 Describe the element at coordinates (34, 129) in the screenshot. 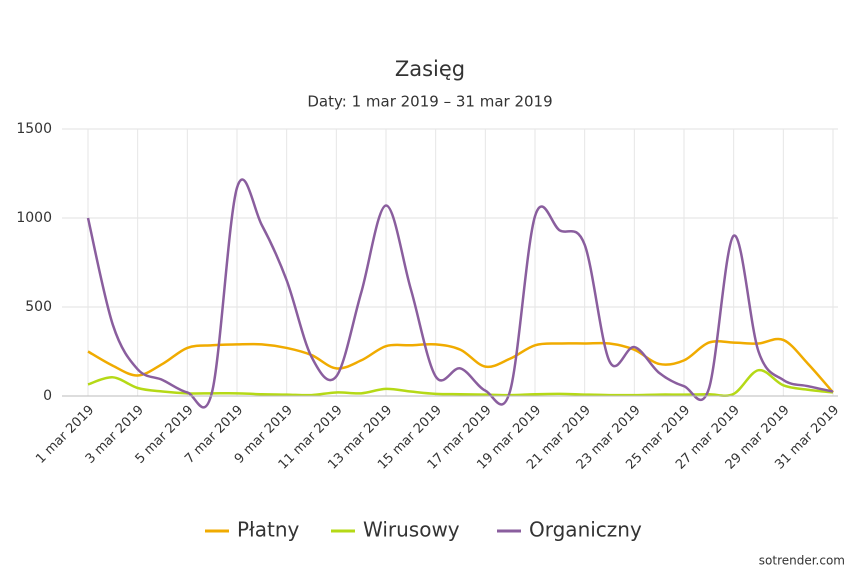

I see `y-tick-label: 1500` at that location.